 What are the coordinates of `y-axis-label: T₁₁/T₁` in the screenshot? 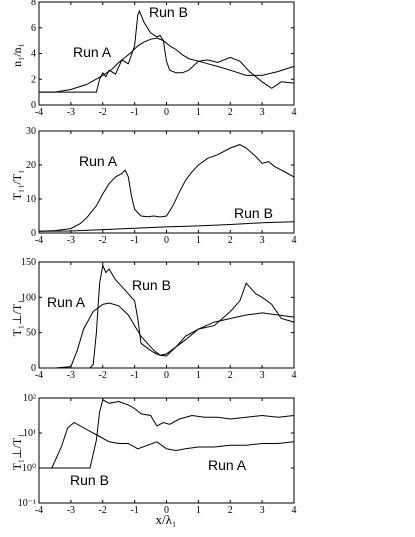 It's located at (17, 185).